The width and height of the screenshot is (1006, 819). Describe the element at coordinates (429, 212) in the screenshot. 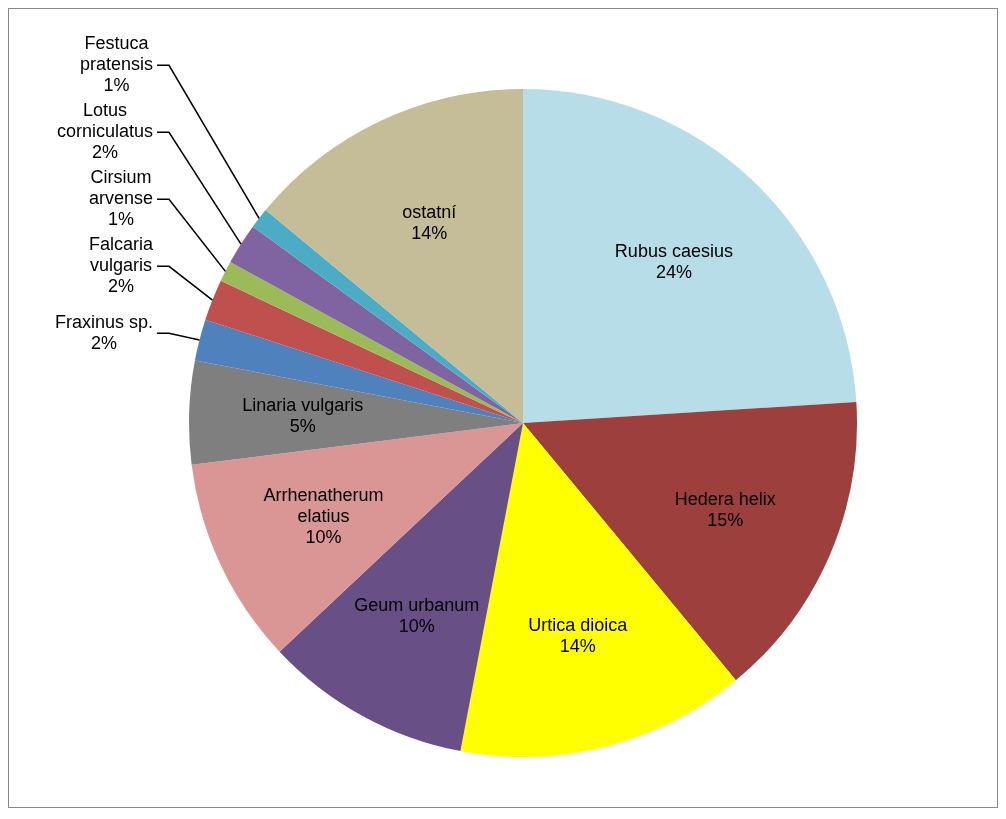

I see `slice-label: ostatní` at that location.